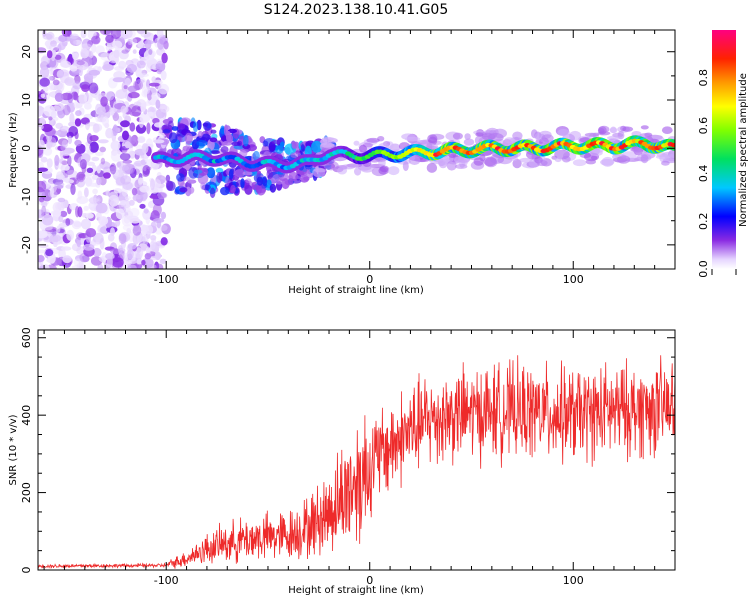  I want to click on colorbar-label: Normalized spectral amplitude, so click(743, 150).